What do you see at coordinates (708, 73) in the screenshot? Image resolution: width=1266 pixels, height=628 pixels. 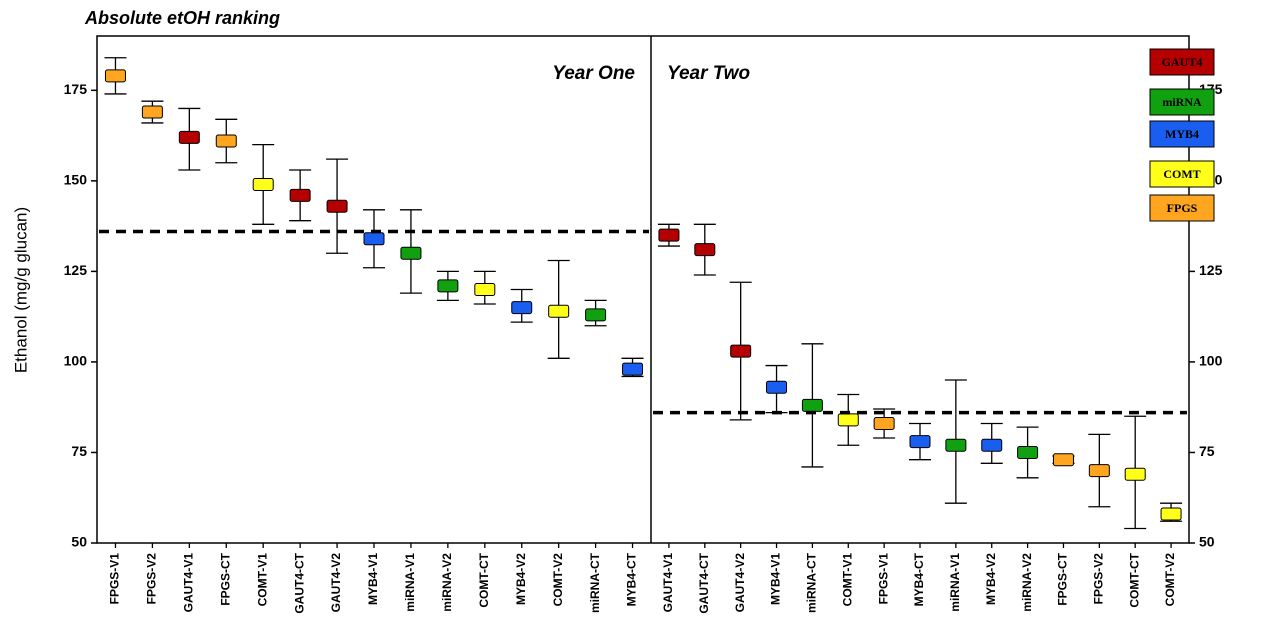 I see `panel-label: Year Two` at bounding box center [708, 73].